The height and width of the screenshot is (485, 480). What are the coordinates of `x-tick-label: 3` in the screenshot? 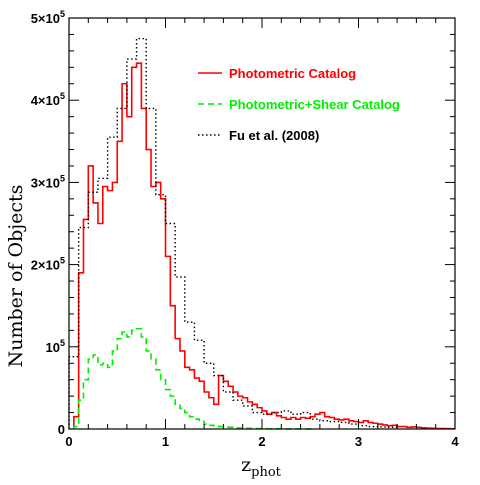 It's located at (358, 441).